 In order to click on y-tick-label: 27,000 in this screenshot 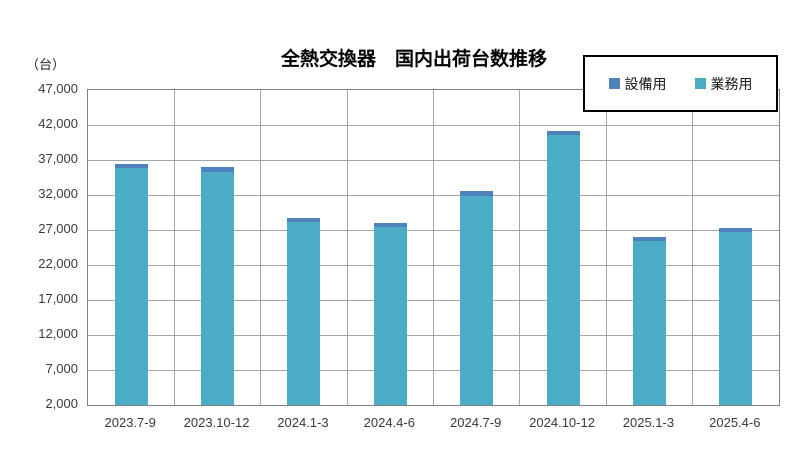, I will do `click(58, 228)`.